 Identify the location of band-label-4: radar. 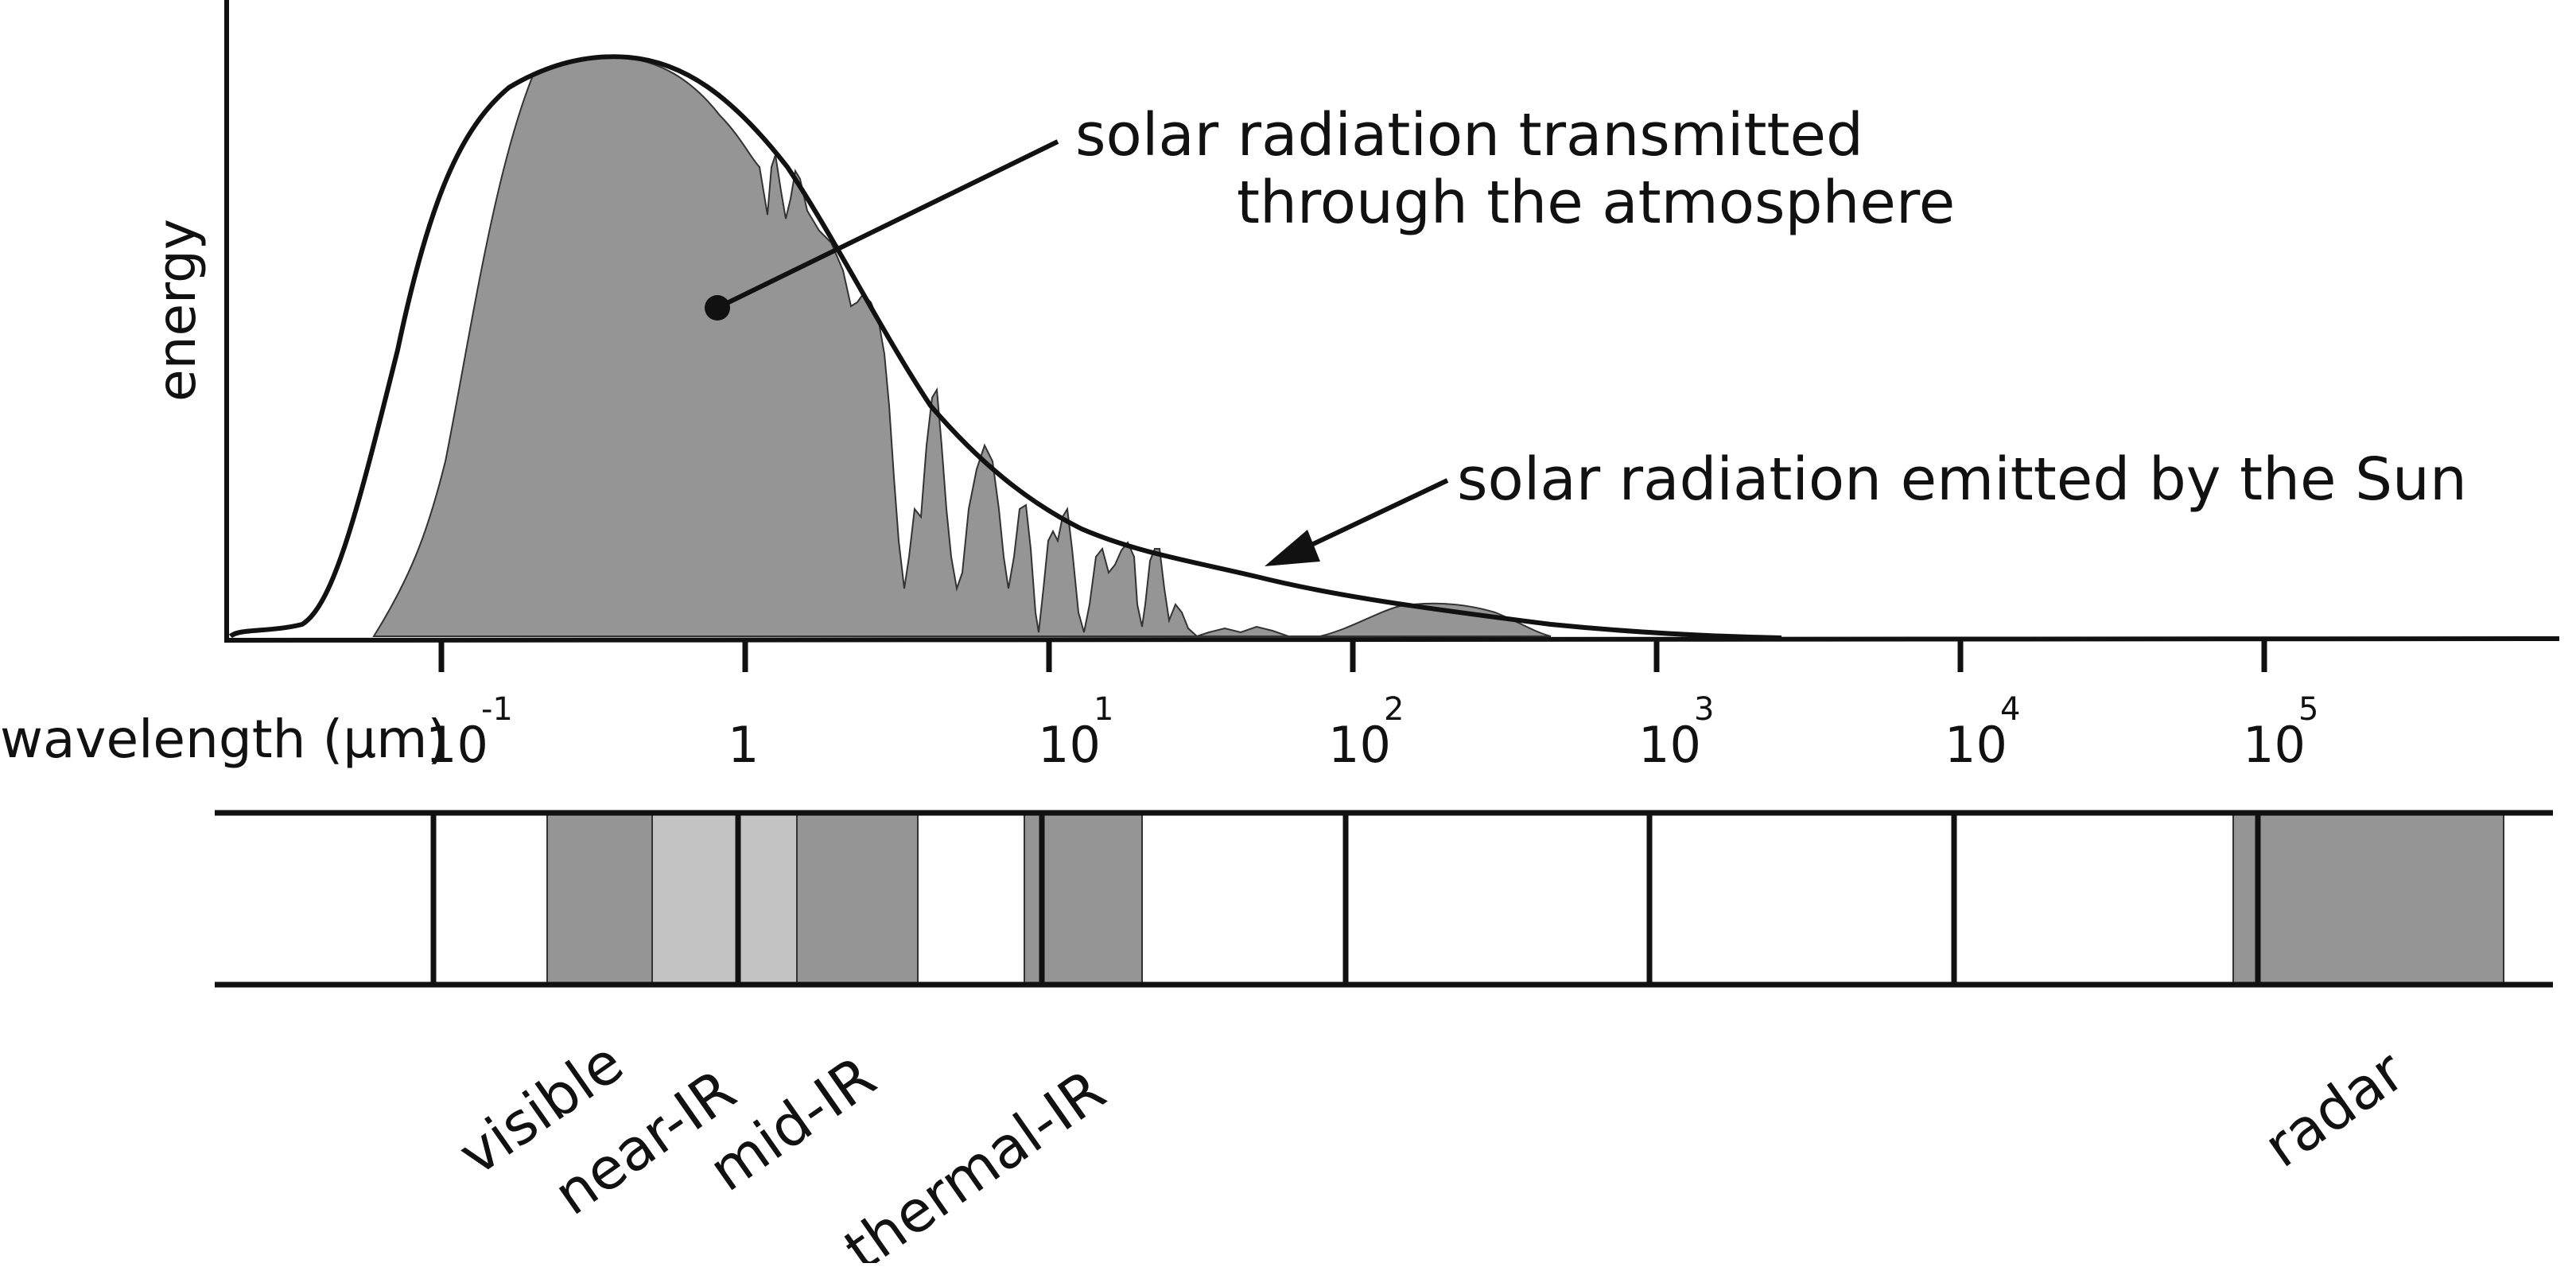
(2334, 1108).